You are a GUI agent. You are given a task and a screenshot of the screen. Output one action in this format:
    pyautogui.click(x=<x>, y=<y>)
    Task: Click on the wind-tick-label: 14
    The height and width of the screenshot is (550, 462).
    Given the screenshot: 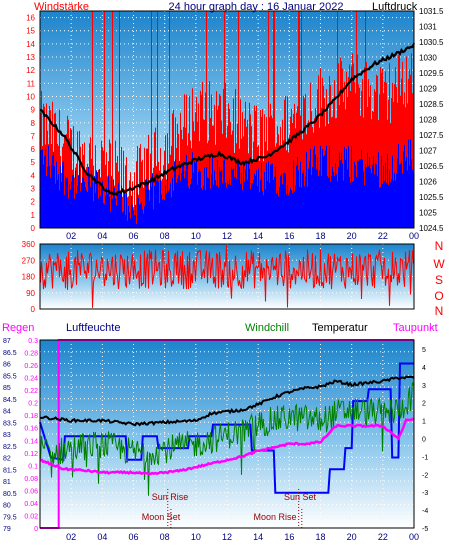 What is the action you would take?
    pyautogui.click(x=30, y=44)
    